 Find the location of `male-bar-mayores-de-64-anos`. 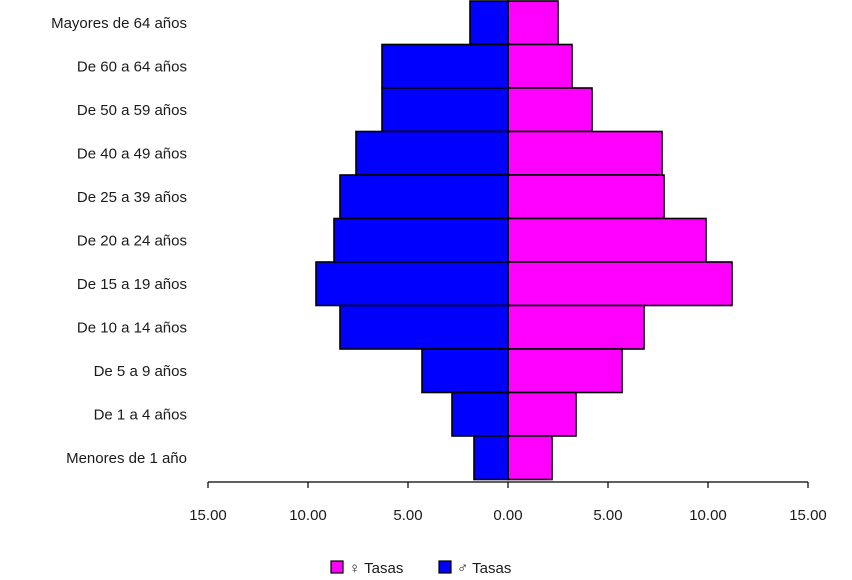

male-bar-mayores-de-64-anos is located at coordinates (489, 23).